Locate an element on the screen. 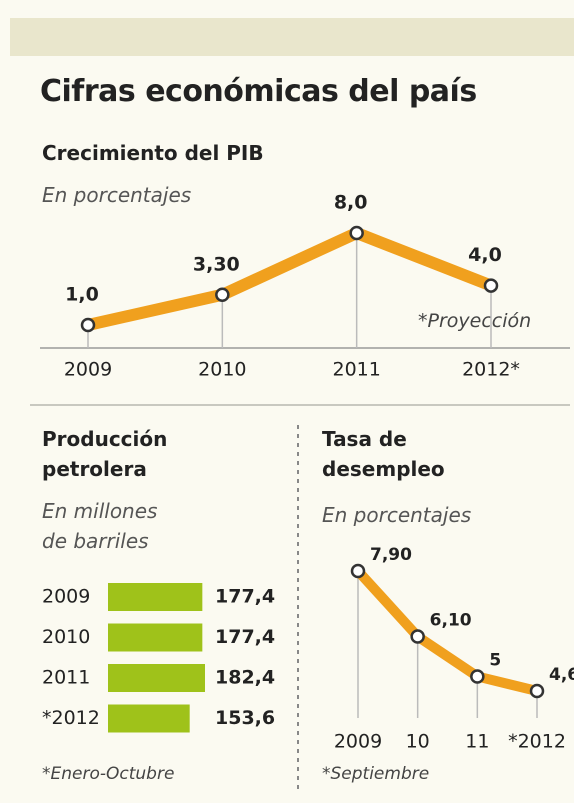  x-tick-label: 10 is located at coordinates (418, 742).